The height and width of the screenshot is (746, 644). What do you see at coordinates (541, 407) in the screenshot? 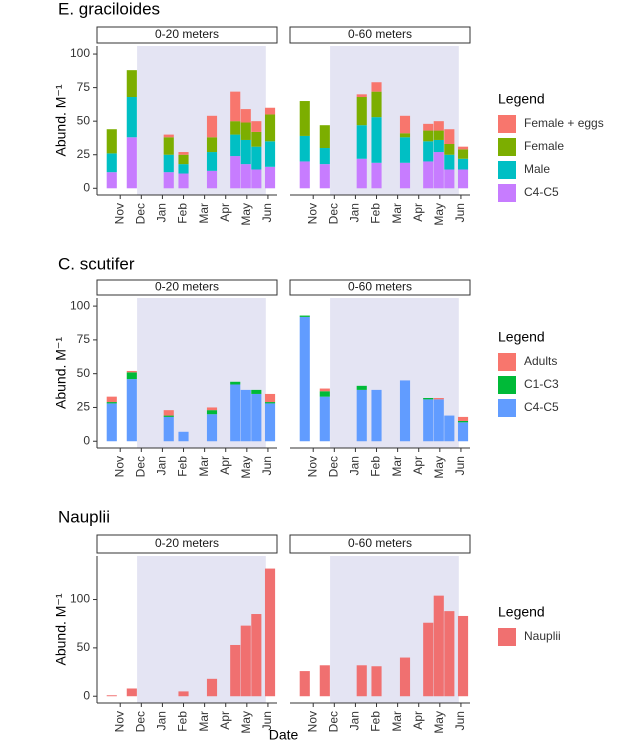
I see `legend-label: C4-C5` at bounding box center [541, 407].